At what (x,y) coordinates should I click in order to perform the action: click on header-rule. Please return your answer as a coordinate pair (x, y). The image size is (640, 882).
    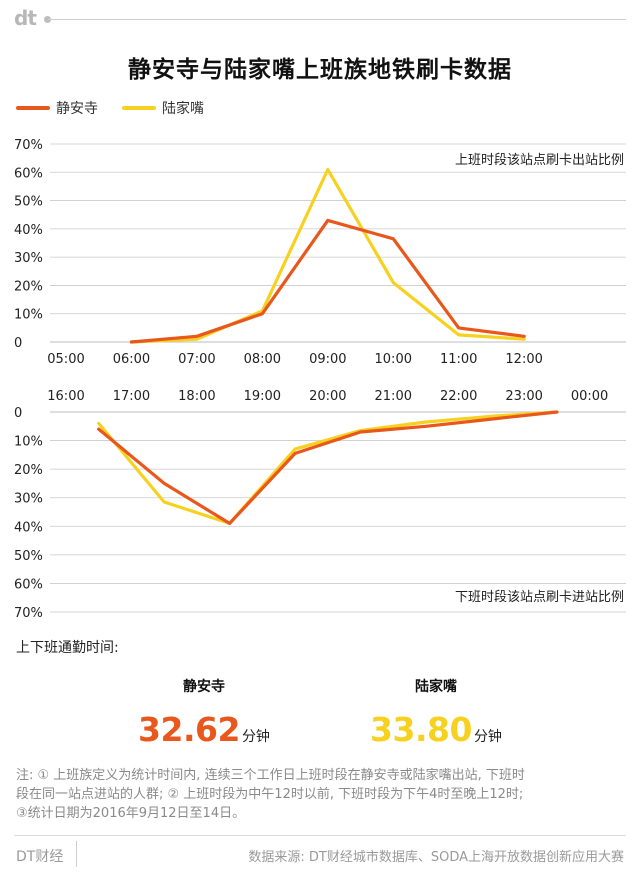
    Looking at the image, I should click on (337, 19).